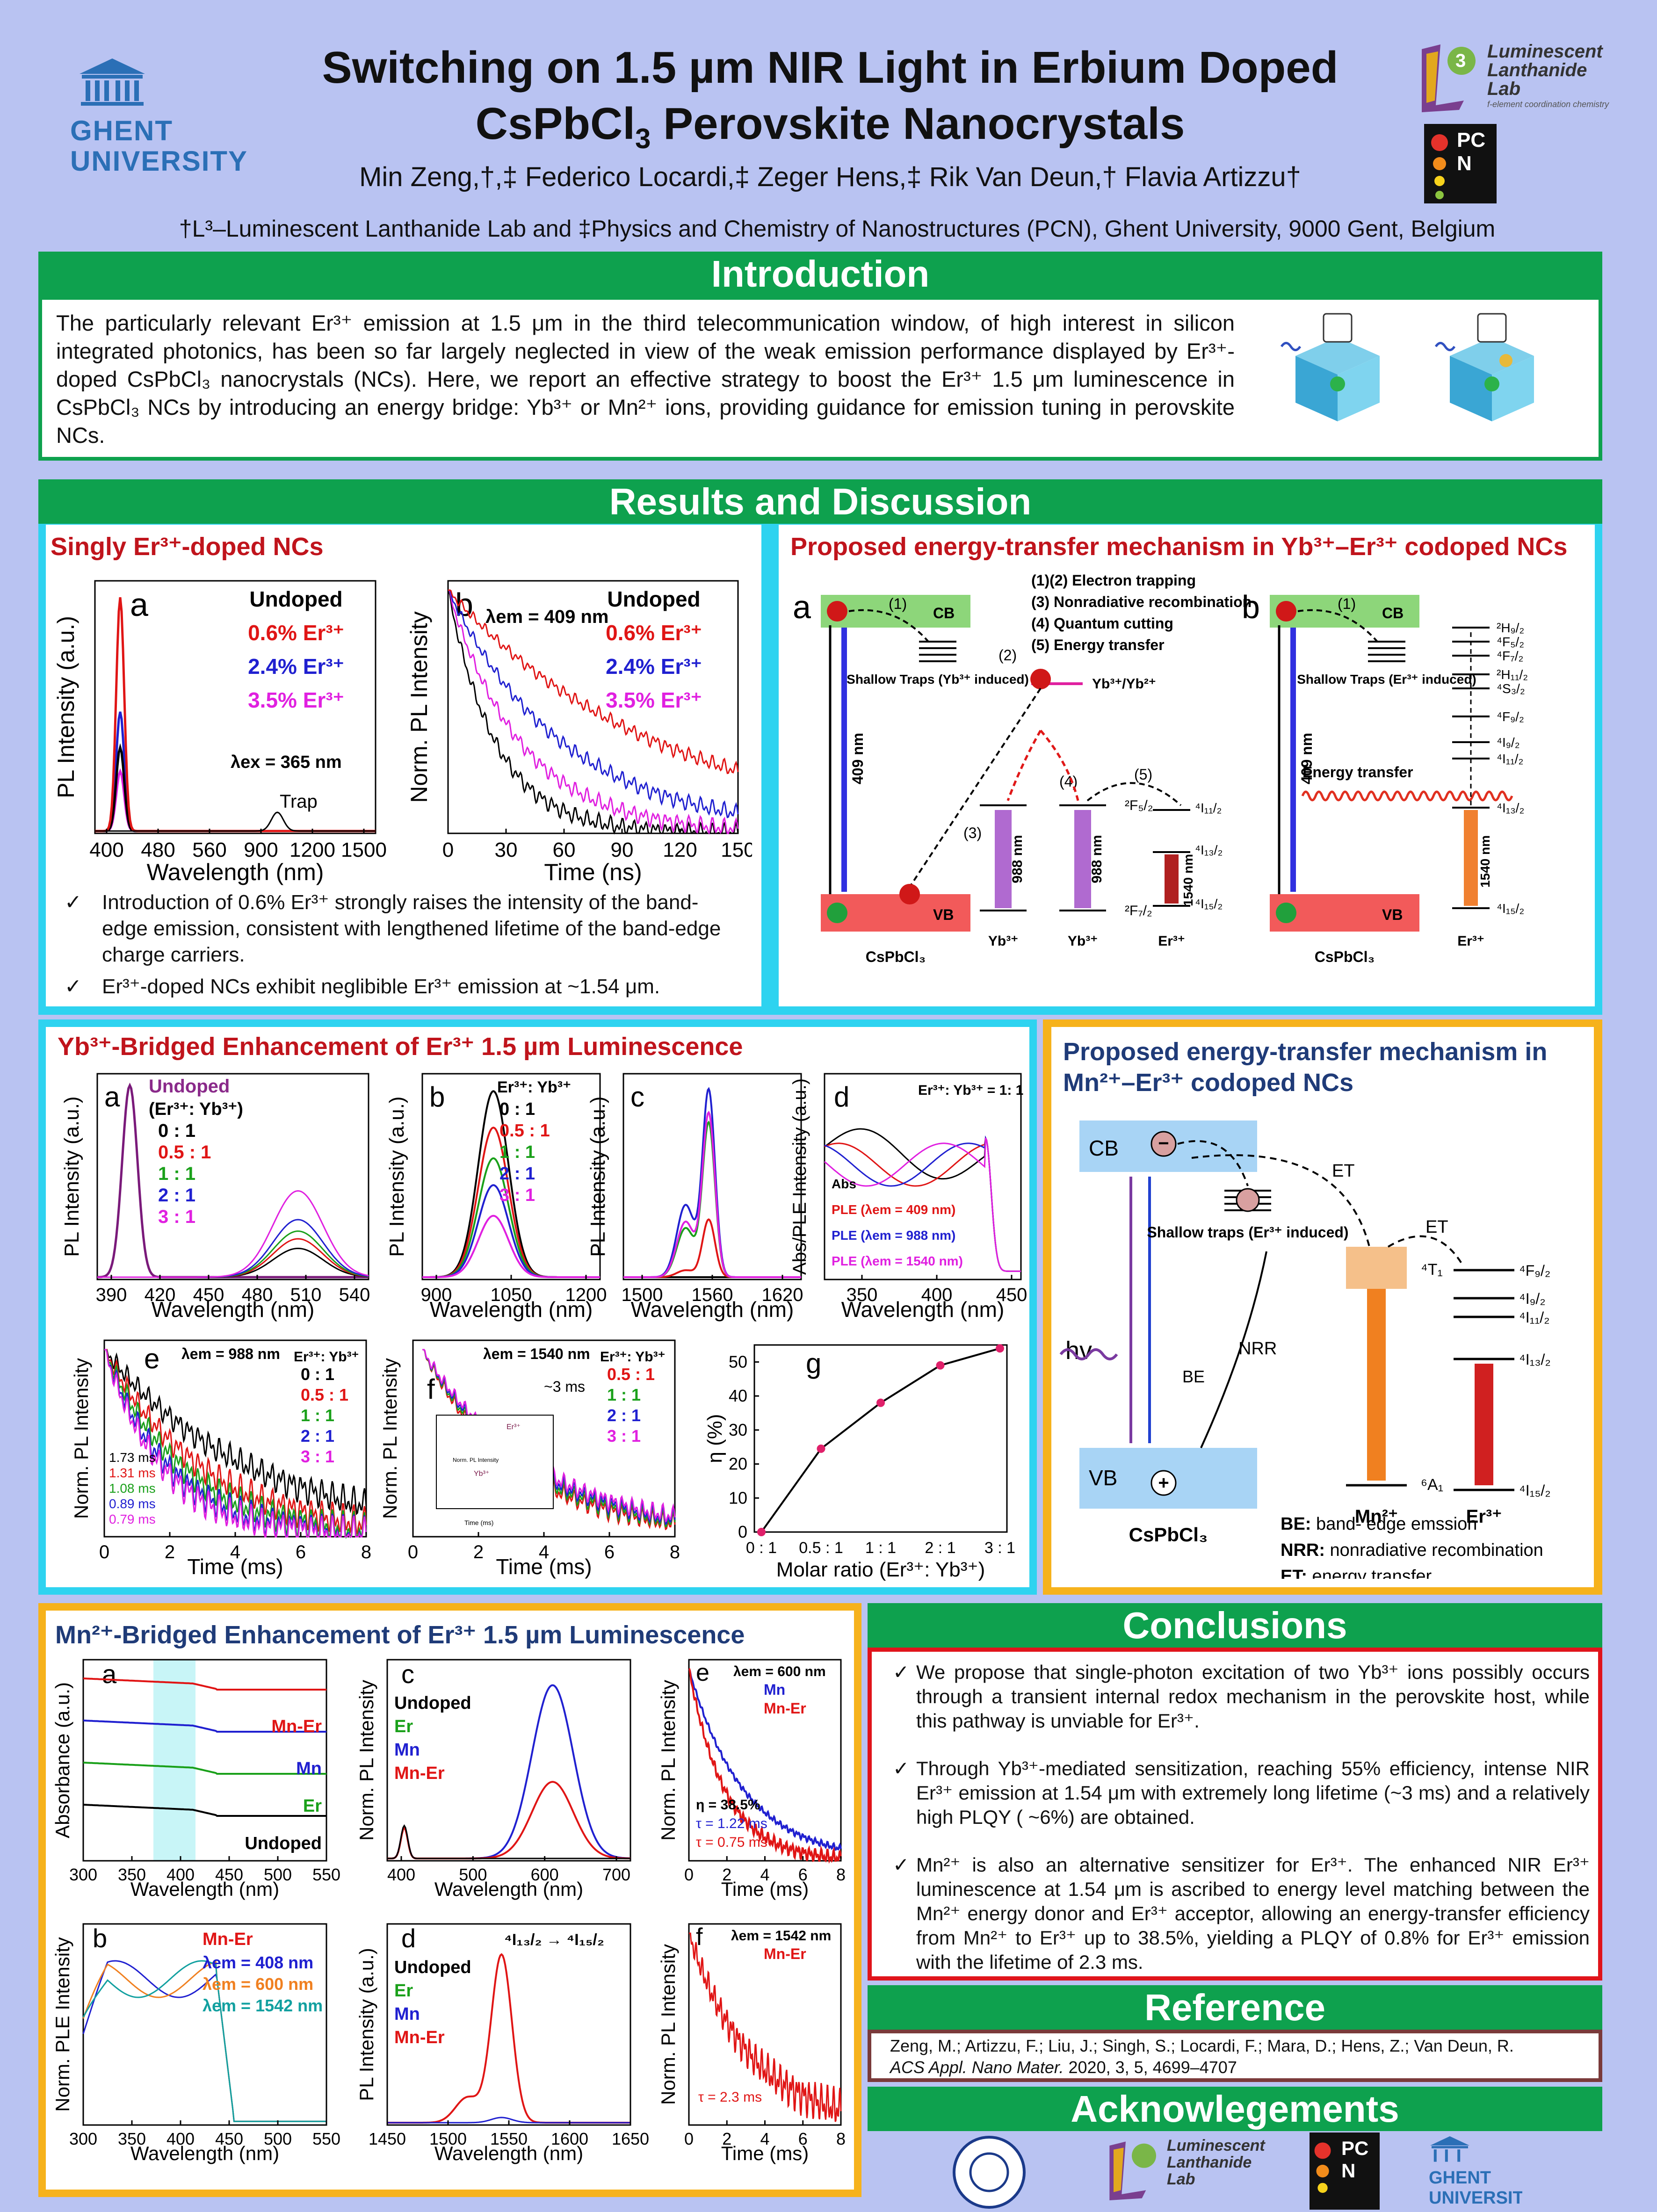 The width and height of the screenshot is (1657, 2212). I want to click on x-tick-label: 120, so click(680, 850).